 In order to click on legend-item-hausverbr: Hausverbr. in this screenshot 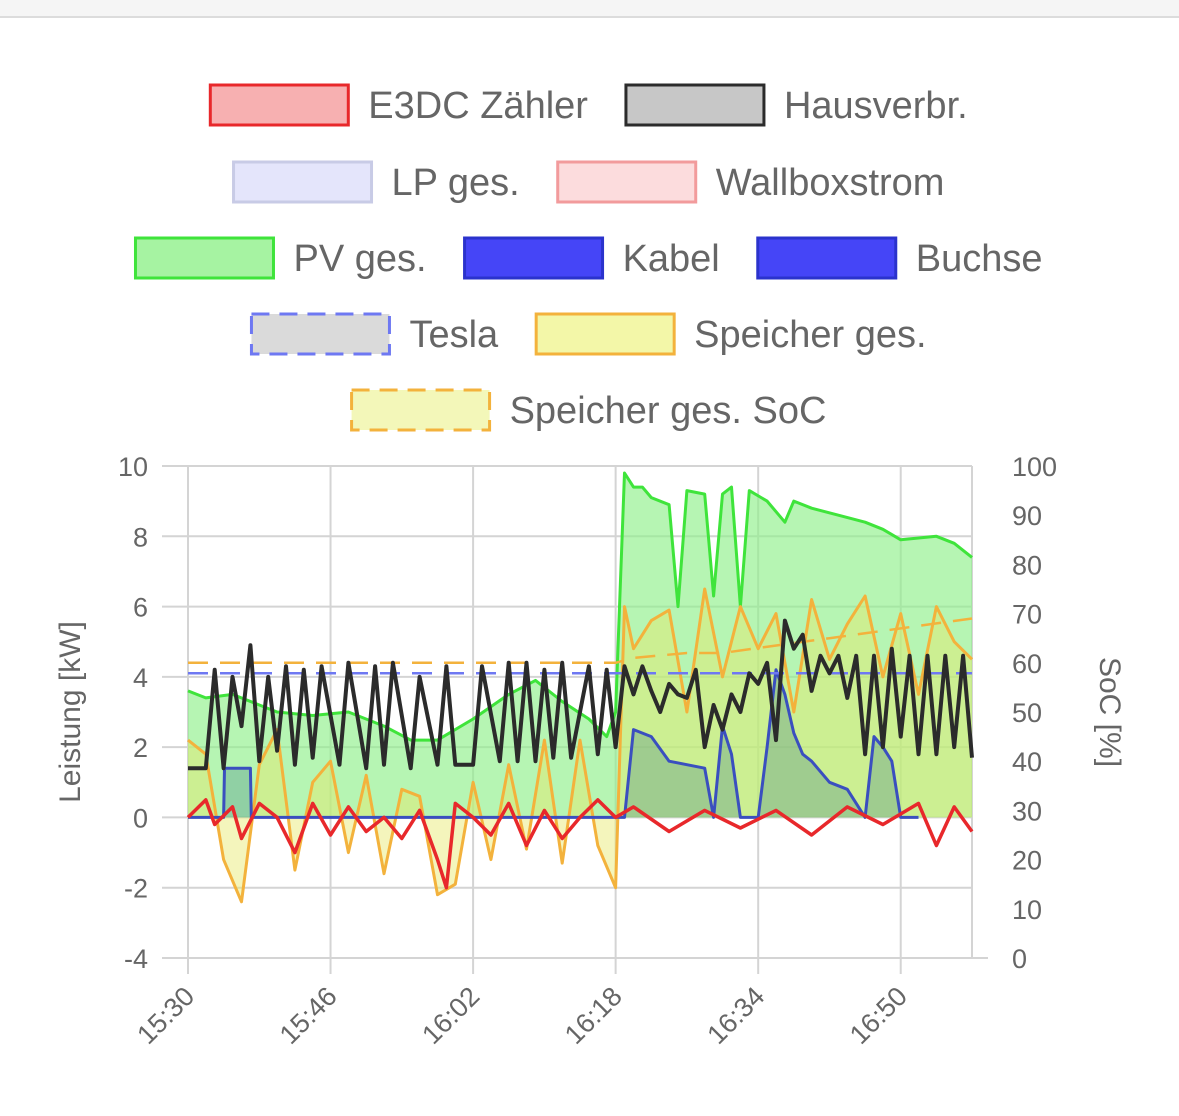, I will do `click(796, 105)`.